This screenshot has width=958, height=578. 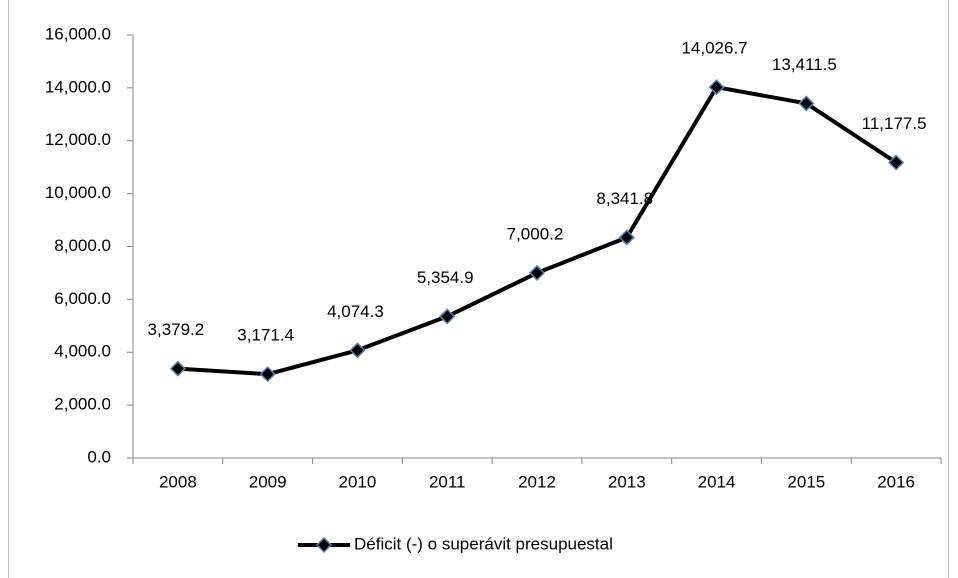 What do you see at coordinates (806, 481) in the screenshot?
I see `x-tick-label: 2015` at bounding box center [806, 481].